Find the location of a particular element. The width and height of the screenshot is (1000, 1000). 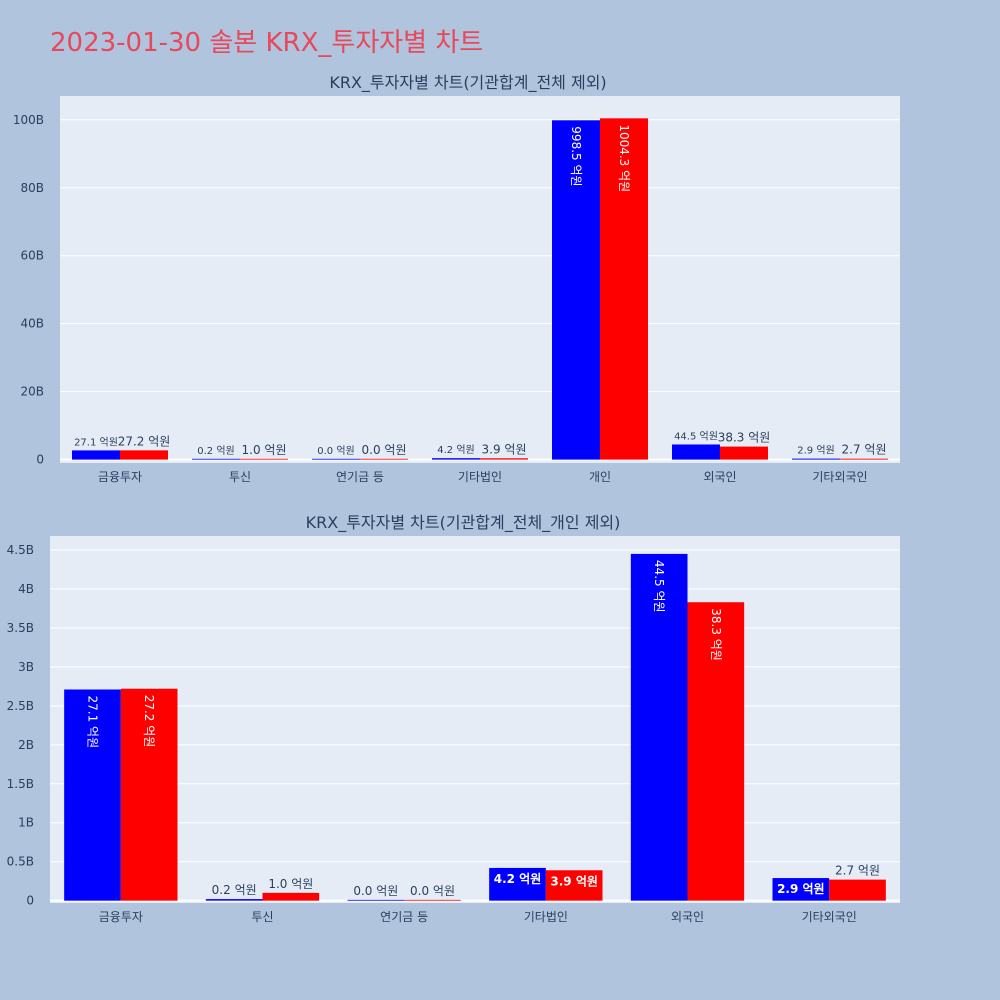

chart-title: KRX_투자자별 차트(기관합계_전체 제외) is located at coordinates (467, 83).